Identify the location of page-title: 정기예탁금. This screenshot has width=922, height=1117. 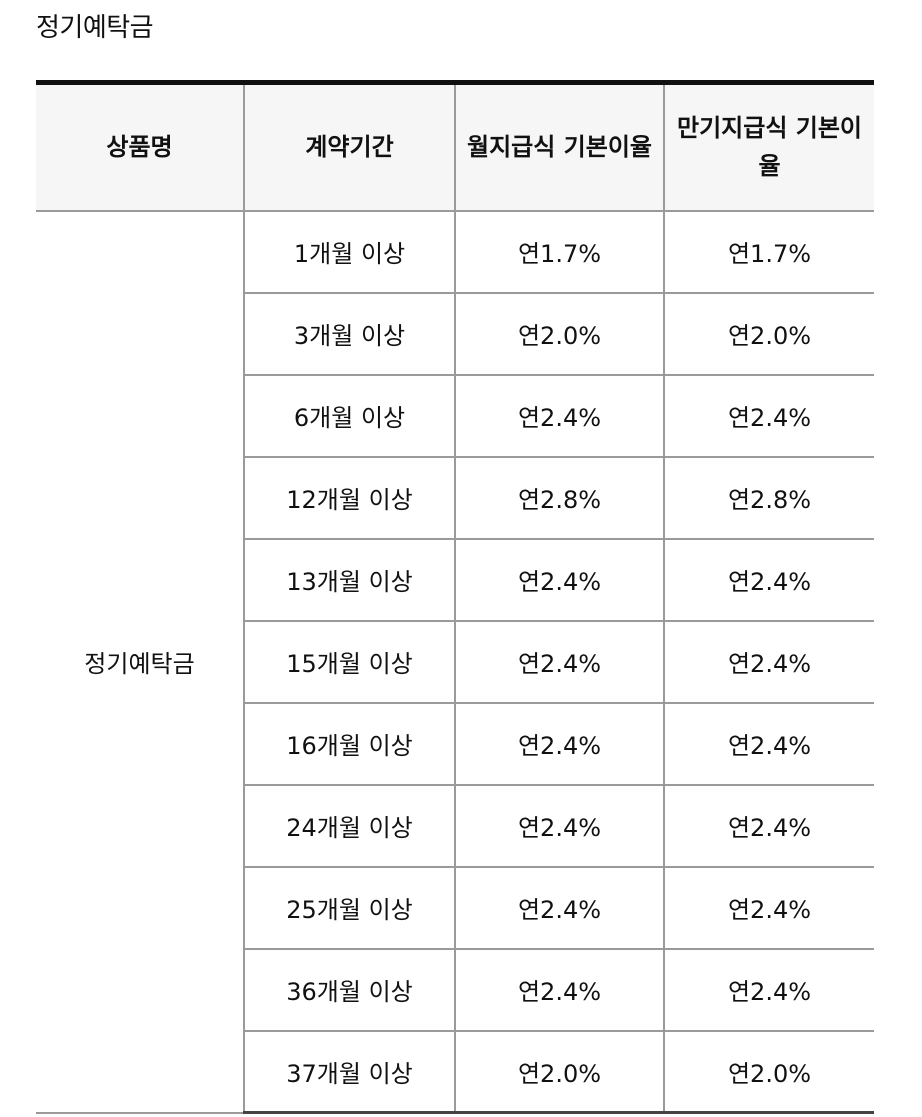
(95, 28).